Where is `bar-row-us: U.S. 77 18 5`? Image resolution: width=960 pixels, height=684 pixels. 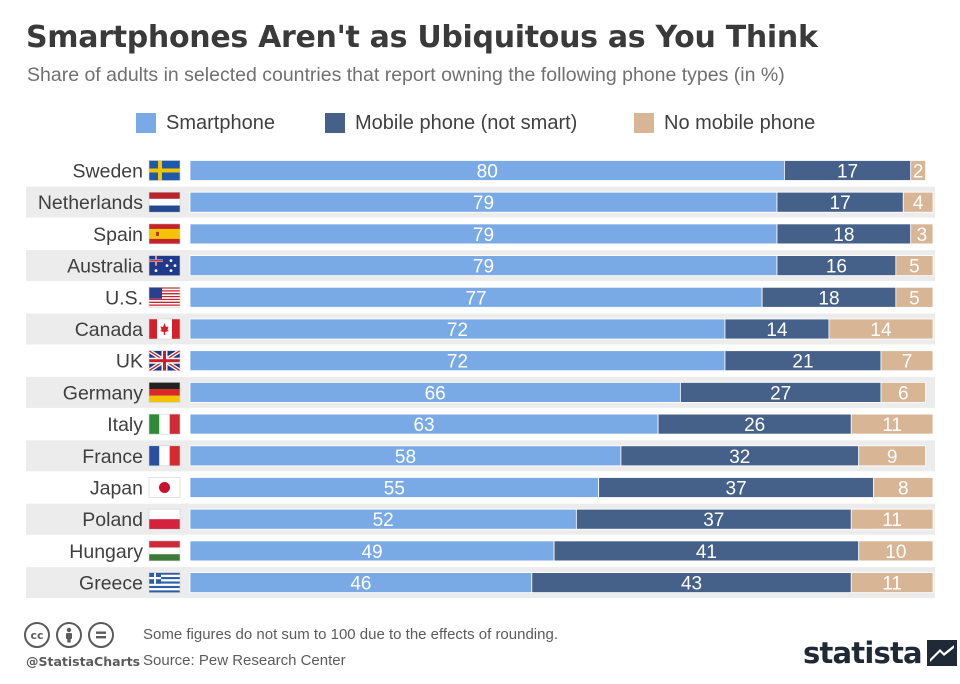 bar-row-us: U.S. 77 18 5 is located at coordinates (519, 297).